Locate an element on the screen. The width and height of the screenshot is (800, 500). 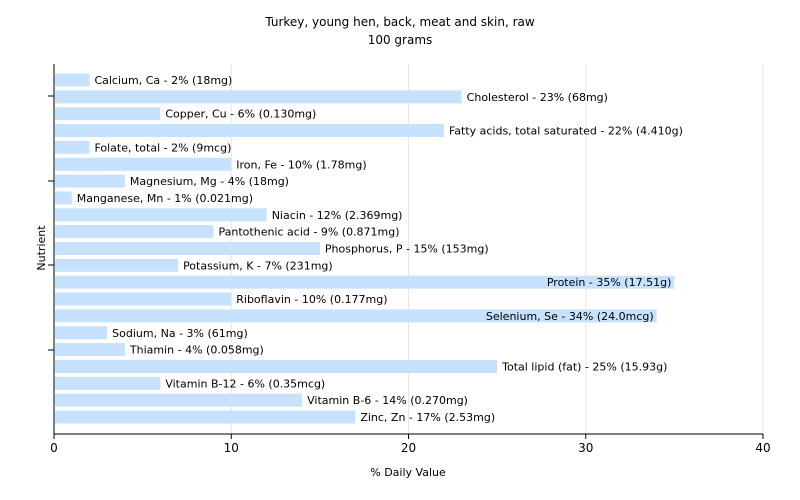
x-tick-label: 40 is located at coordinates (762, 448).